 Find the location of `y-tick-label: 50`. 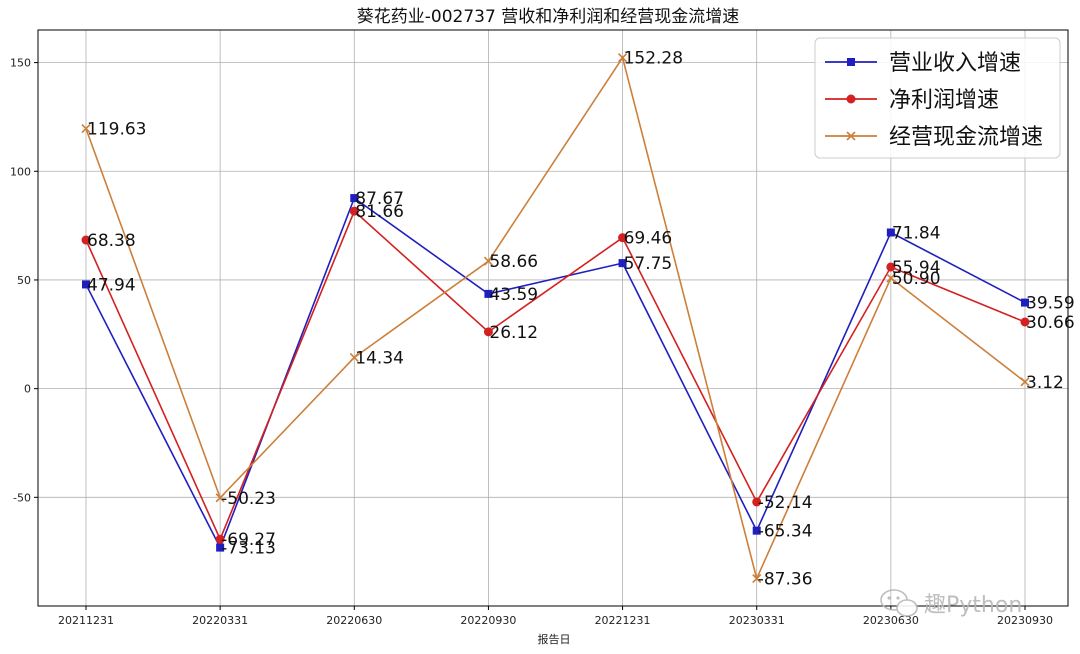

y-tick-label: 50 is located at coordinates (24, 280).